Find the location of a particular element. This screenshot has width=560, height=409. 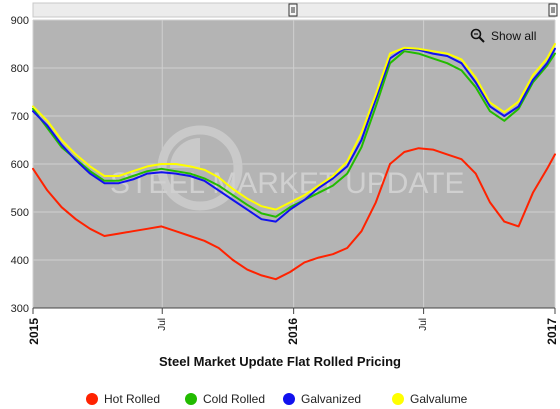

y-axis: 300 400 500 600 700 800 900 is located at coordinates (20, 165).